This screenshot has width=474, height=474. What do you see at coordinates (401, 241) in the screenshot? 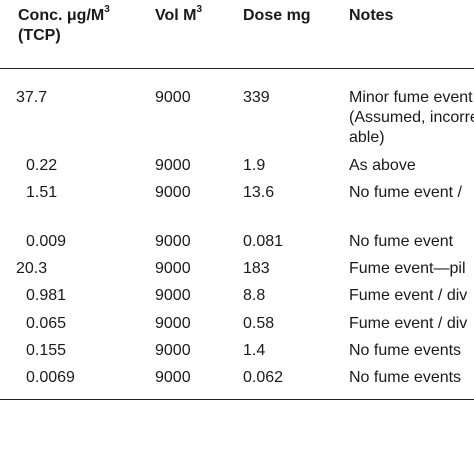
I see `cell-notes-line: No fume event` at bounding box center [401, 241].